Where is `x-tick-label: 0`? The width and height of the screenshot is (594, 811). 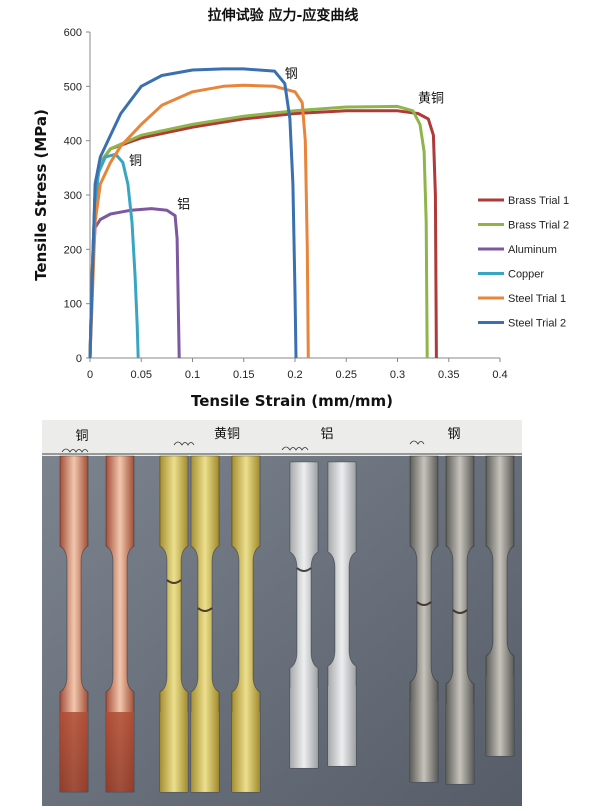 x-tick-label: 0 is located at coordinates (90, 375).